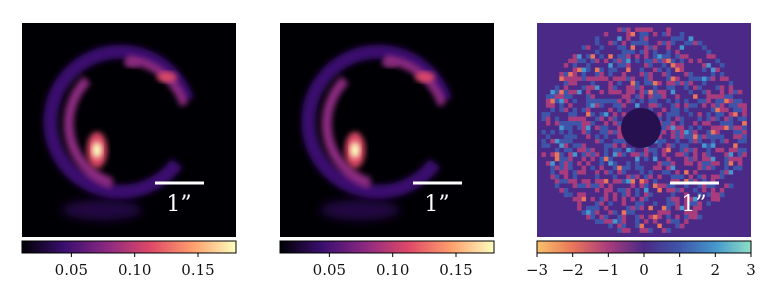 The width and height of the screenshot is (779, 303). What do you see at coordinates (97, 150) in the screenshot?
I see `arc-peak` at bounding box center [97, 150].